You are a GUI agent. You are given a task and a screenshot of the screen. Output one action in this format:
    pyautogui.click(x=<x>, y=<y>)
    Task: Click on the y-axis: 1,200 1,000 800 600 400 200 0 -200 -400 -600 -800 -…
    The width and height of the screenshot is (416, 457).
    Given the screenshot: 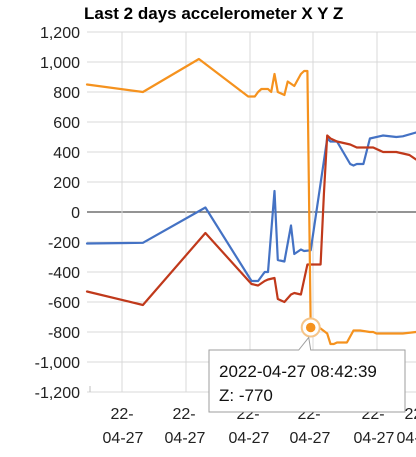 What is the action you would take?
    pyautogui.click(x=57, y=213)
    